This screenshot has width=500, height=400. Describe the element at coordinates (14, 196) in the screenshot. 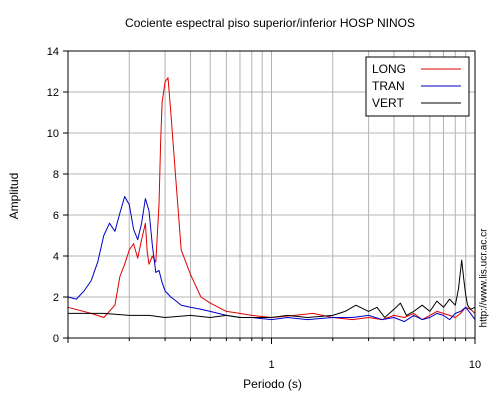

I see `y-axis-label: Amplitud` at that location.